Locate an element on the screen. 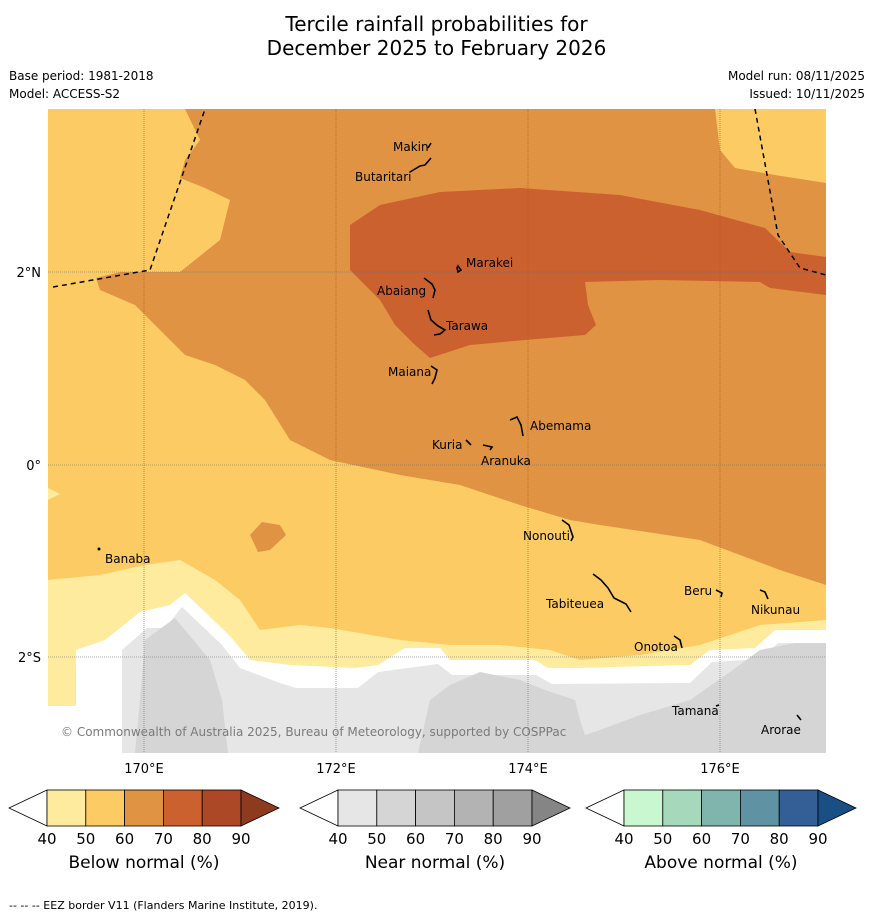 The image size is (873, 919). colorbar-above-tick: 90 is located at coordinates (817, 839).